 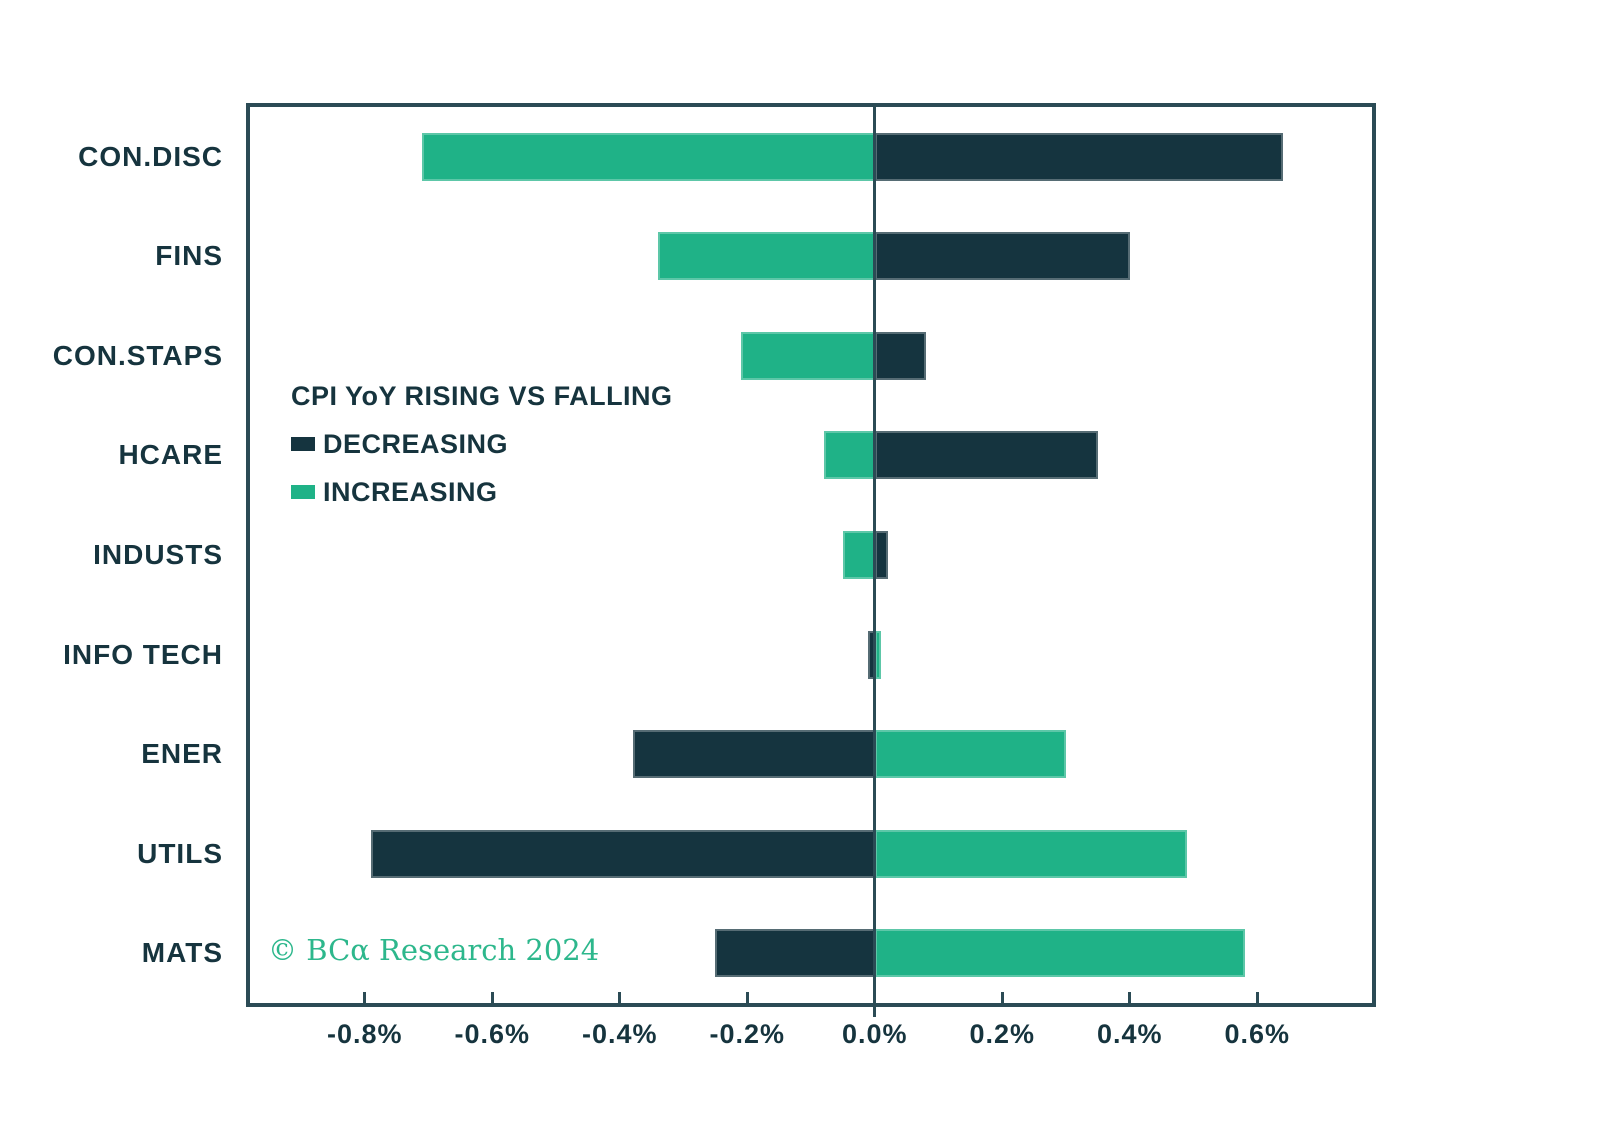 I want to click on legend-item-decreasing-label: DECREASING, so click(x=416, y=444).